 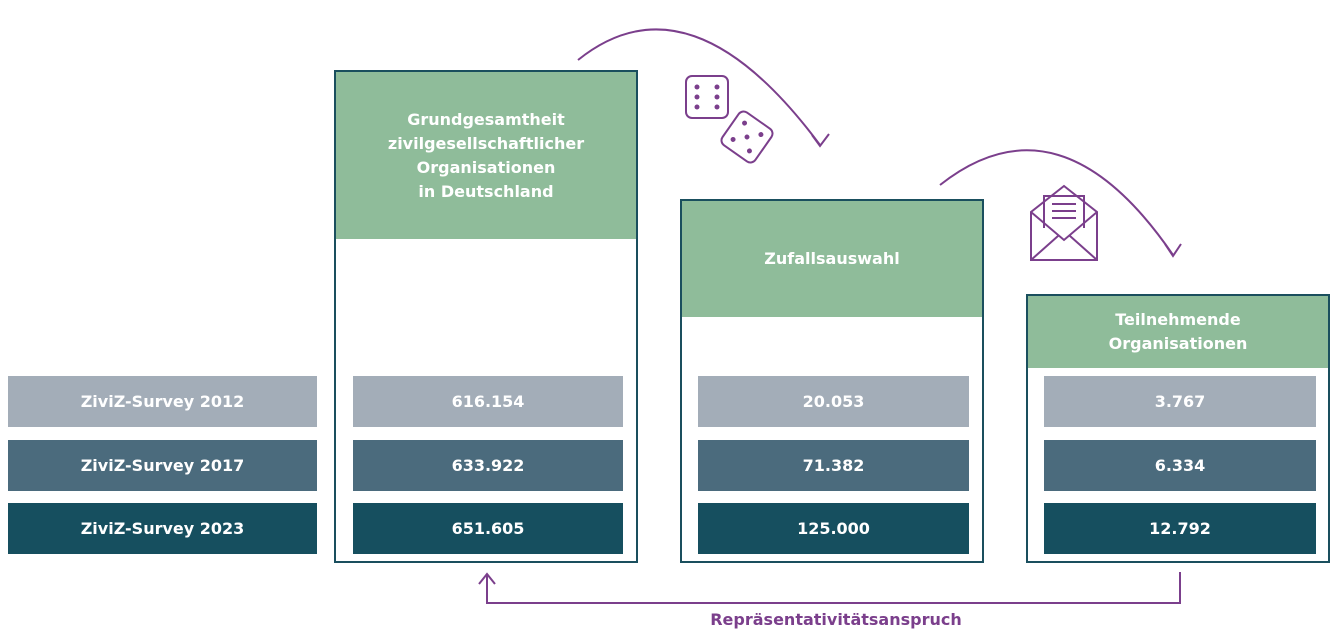 What do you see at coordinates (833, 401) in the screenshot?
I see `value-cell: 20.053` at bounding box center [833, 401].